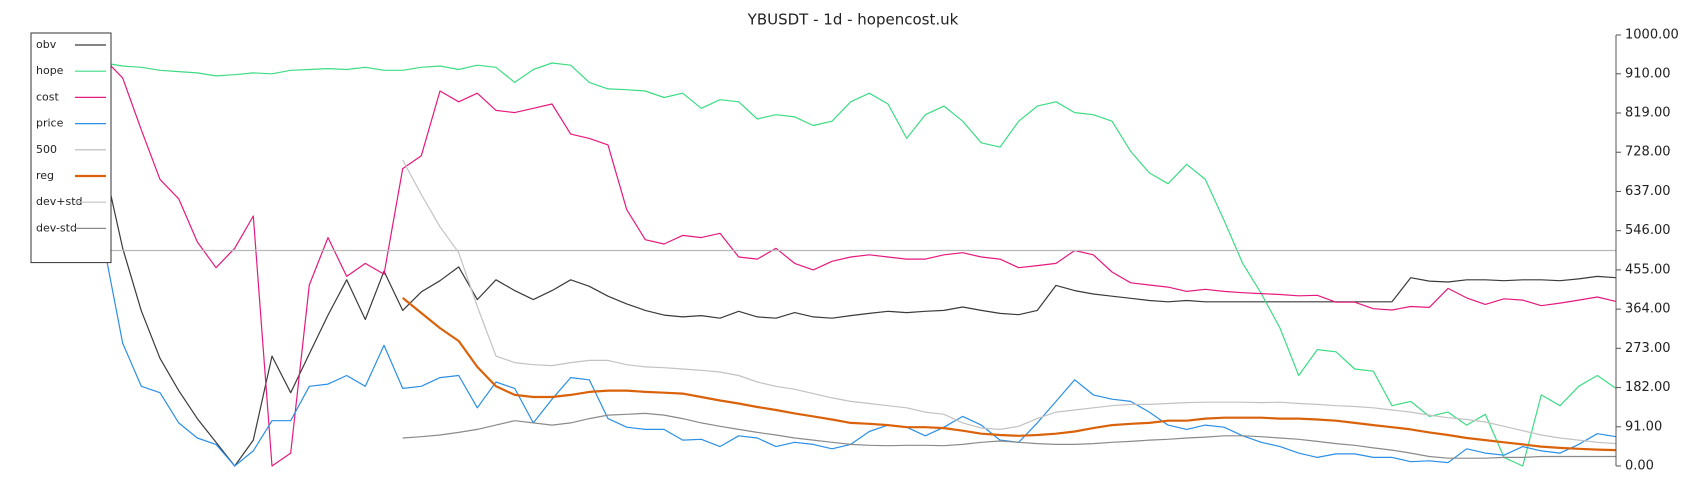 This screenshot has width=1700, height=504. What do you see at coordinates (1652, 35) in the screenshot?
I see `y-tick-label: 1000.00` at bounding box center [1652, 35].